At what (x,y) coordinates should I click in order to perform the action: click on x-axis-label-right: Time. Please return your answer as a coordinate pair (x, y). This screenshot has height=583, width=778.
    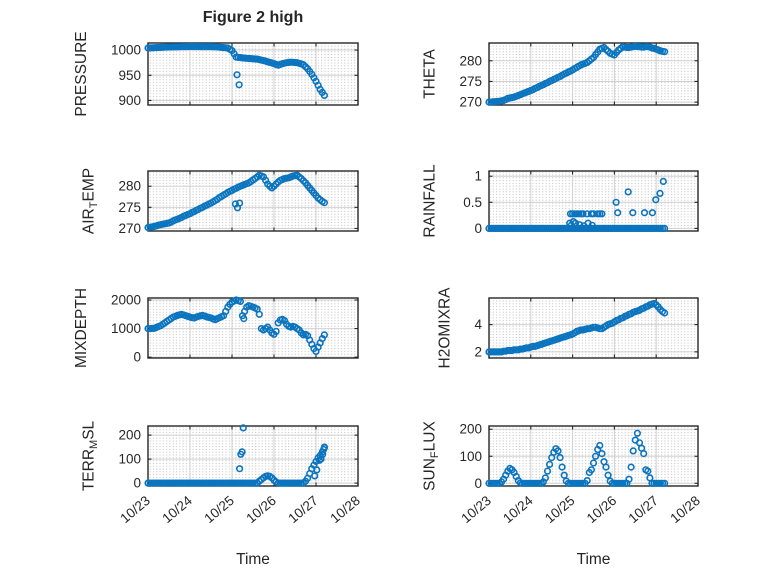
    Looking at the image, I should click on (593, 559).